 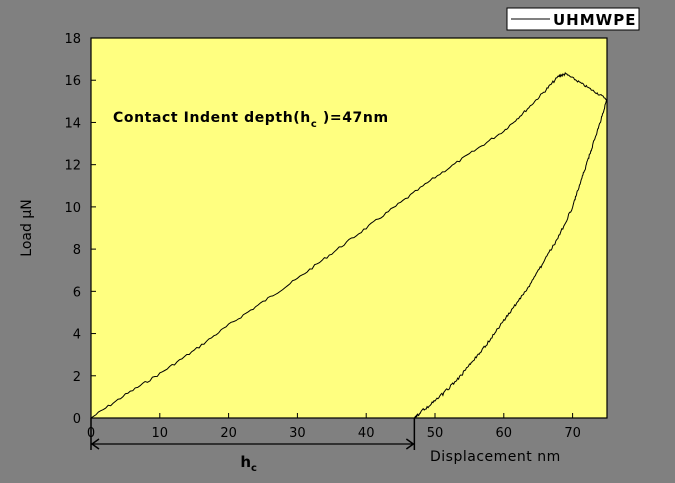 I want to click on annotation-indent-depth: Contact Indent depth(hc )=47nm, so click(x=251, y=120).